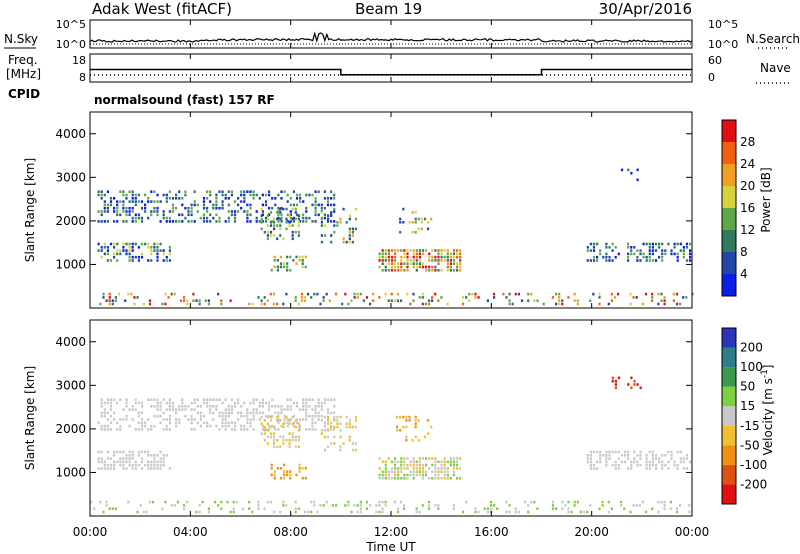 Image resolution: width=800 pixels, height=554 pixels. I want to click on noise-tick-high-left: 10^5, so click(71, 24).